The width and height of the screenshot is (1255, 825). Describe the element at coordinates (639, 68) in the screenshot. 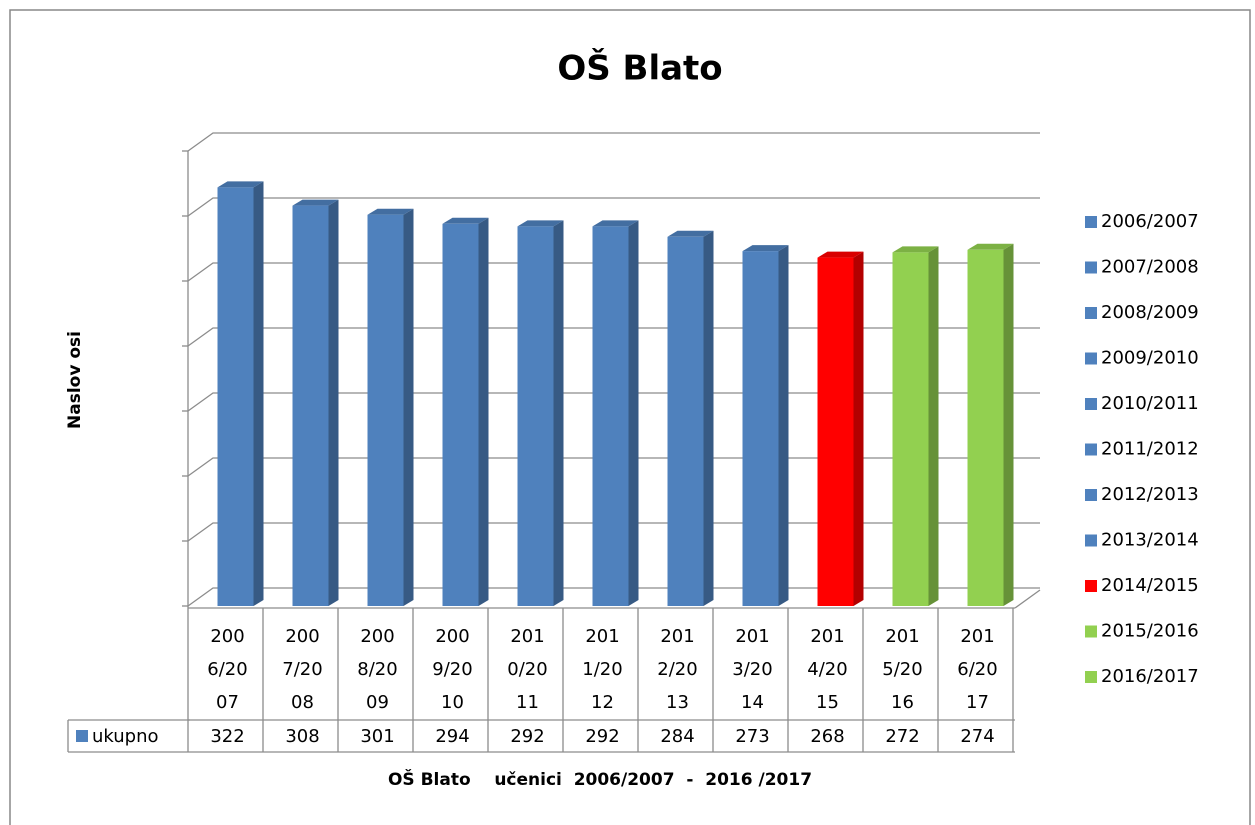

I see `chart-title: OŠ Blato` at that location.